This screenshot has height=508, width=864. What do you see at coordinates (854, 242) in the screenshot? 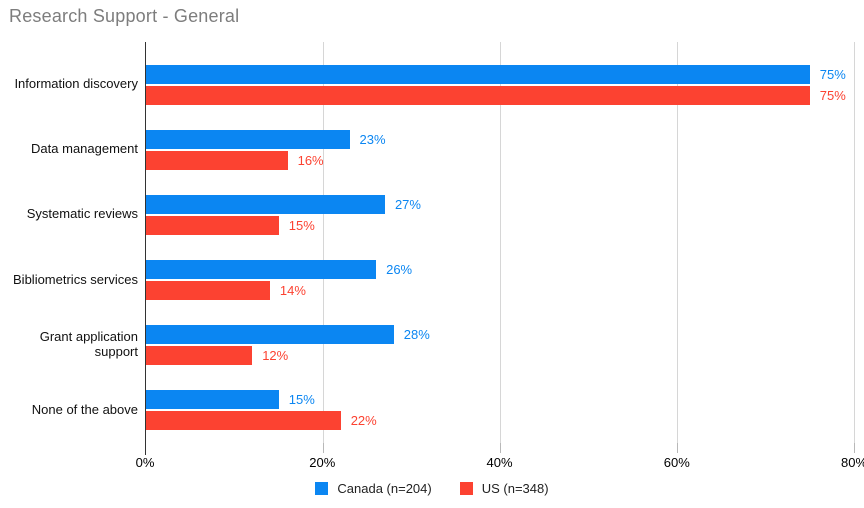
I see `gridline-80%` at bounding box center [854, 242].